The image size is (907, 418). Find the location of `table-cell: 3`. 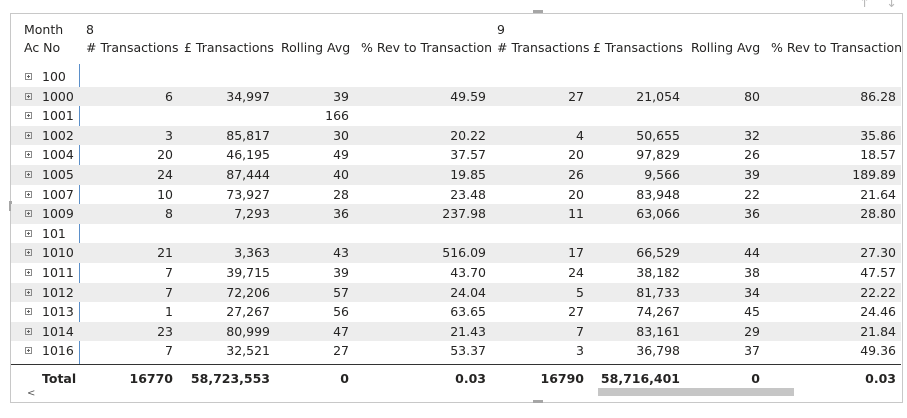

table-cell: 3 is located at coordinates (169, 135).